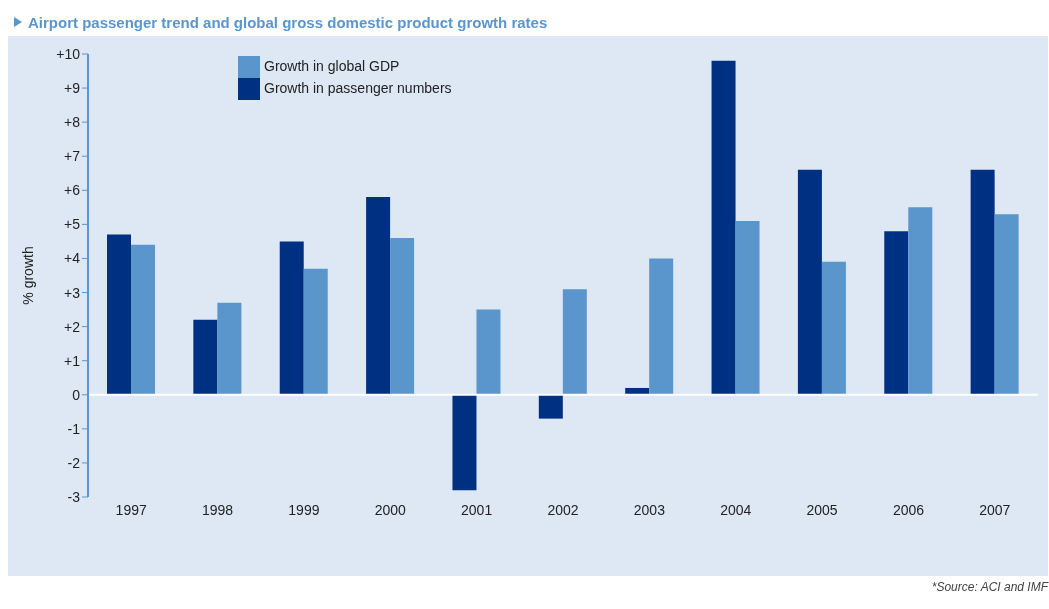 This screenshot has width=1049, height=609. Describe the element at coordinates (72, 292) in the screenshot. I see `y-tick-label: +3` at that location.